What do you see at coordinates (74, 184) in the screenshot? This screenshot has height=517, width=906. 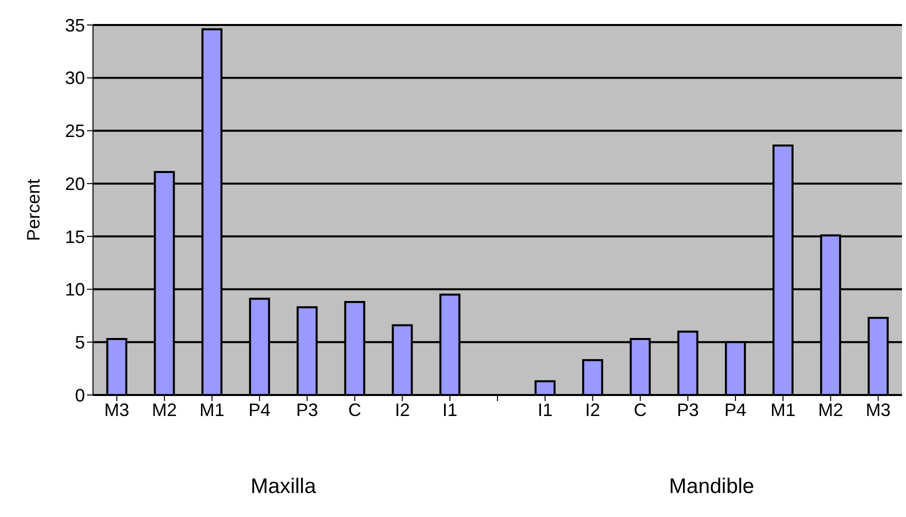 I see `y-tick-label: 20` at bounding box center [74, 184].